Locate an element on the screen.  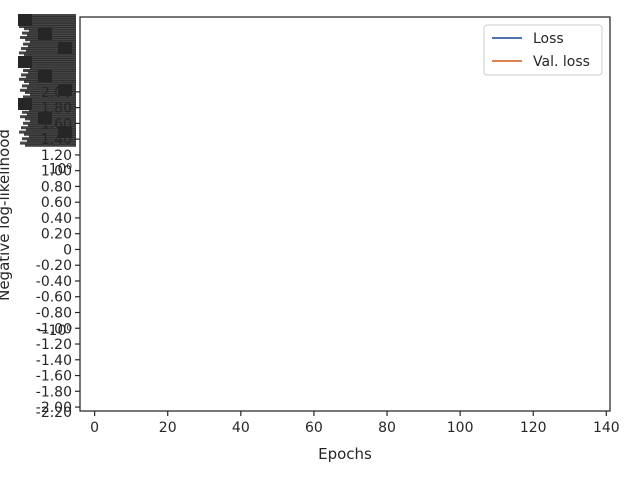
y-tick-label-extra: -2.20 is located at coordinates (54, 413).